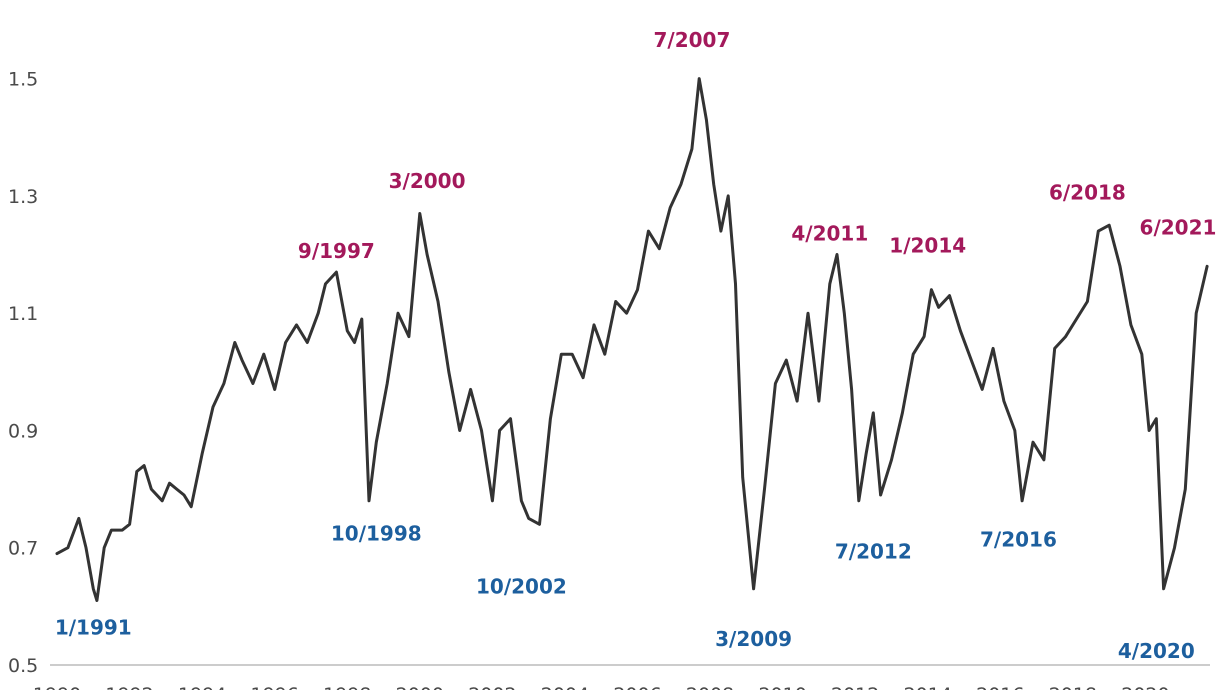  I want to click on peak-label: 7/2007, so click(691, 40).